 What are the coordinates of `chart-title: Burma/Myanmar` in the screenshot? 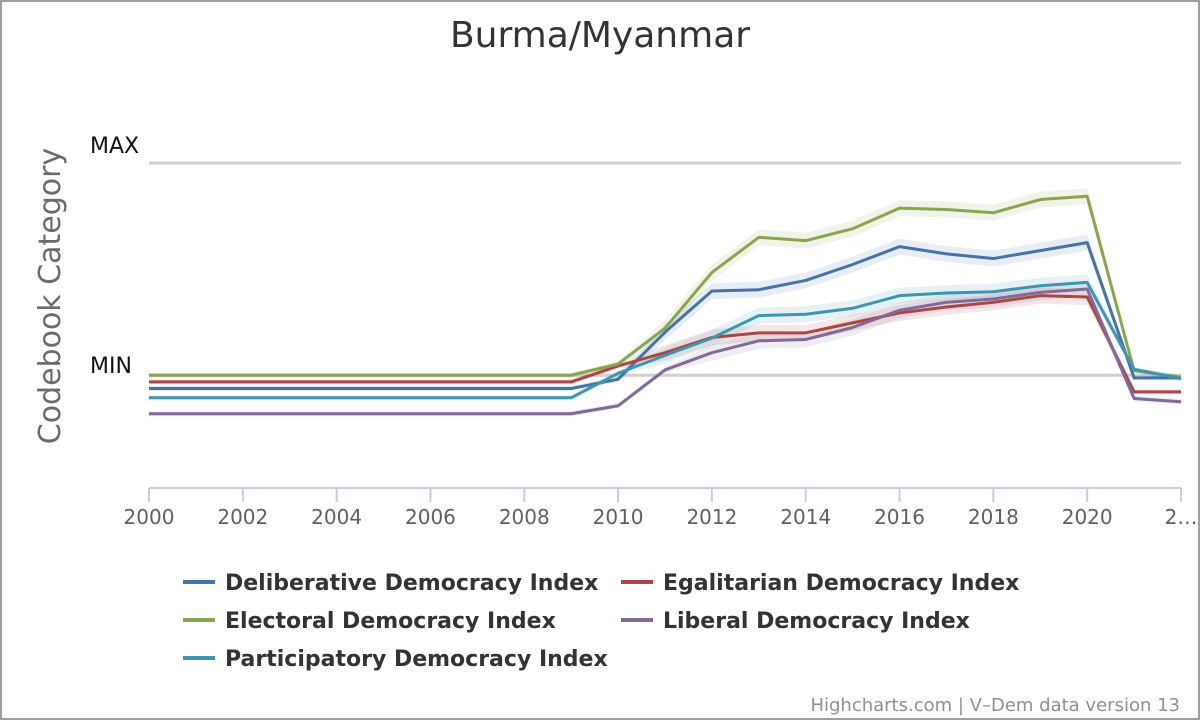 It's located at (600, 35).